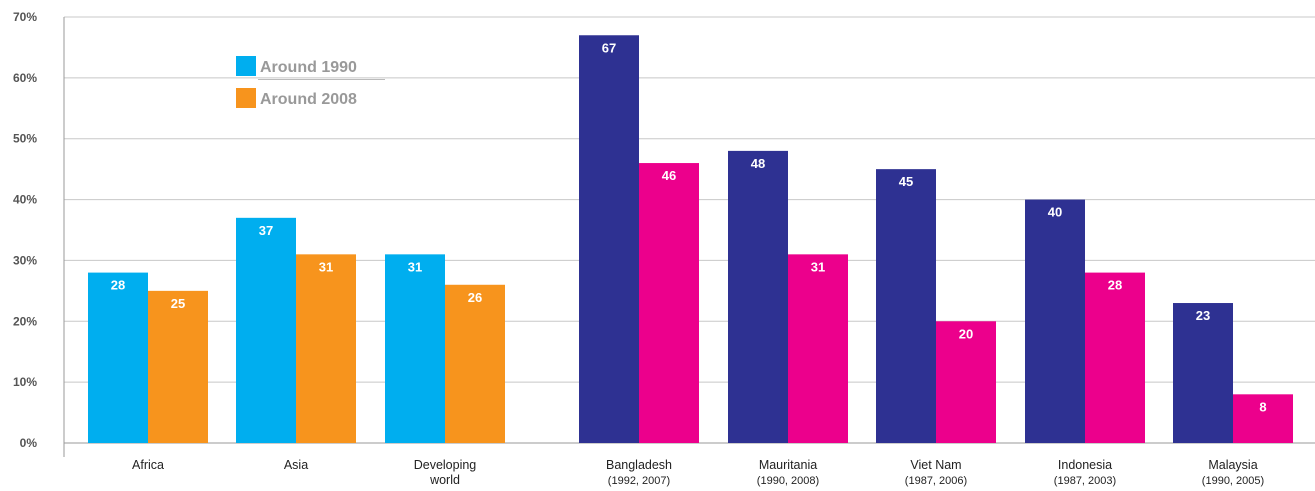 Image resolution: width=1315 pixels, height=491 pixels. I want to click on x-tick-label: Viet Nam, so click(935, 465).